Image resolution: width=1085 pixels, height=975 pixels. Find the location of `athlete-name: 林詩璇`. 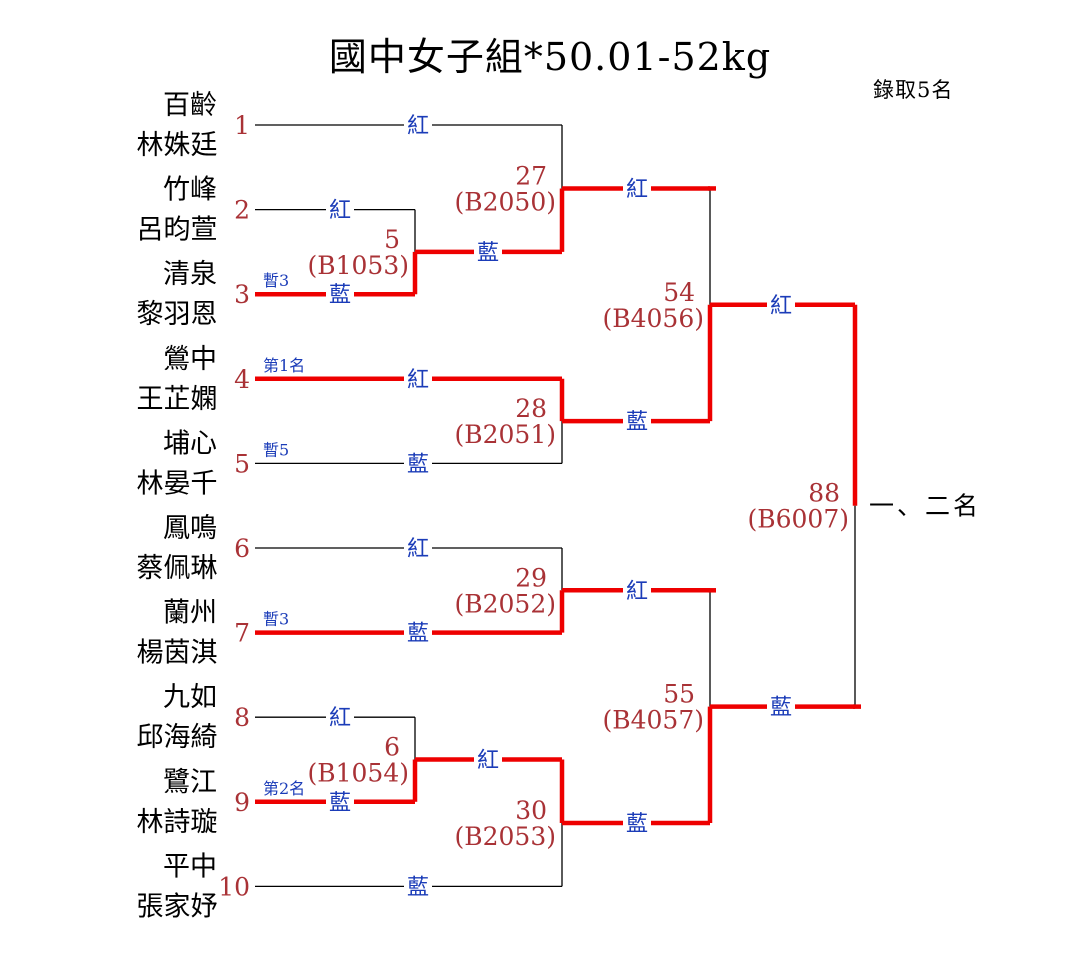

athlete-name: 林詩璇 is located at coordinates (177, 822).